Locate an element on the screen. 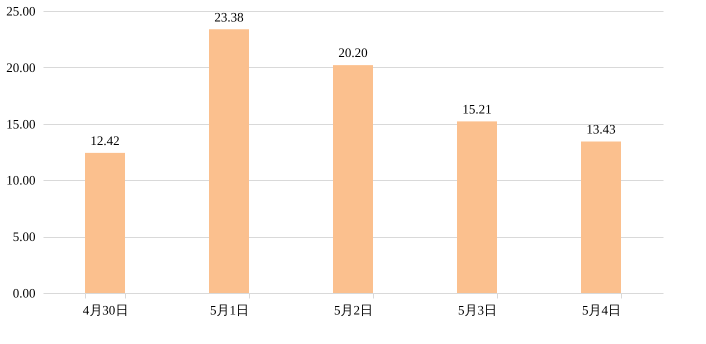  data-label: 23.38 is located at coordinates (229, 16).